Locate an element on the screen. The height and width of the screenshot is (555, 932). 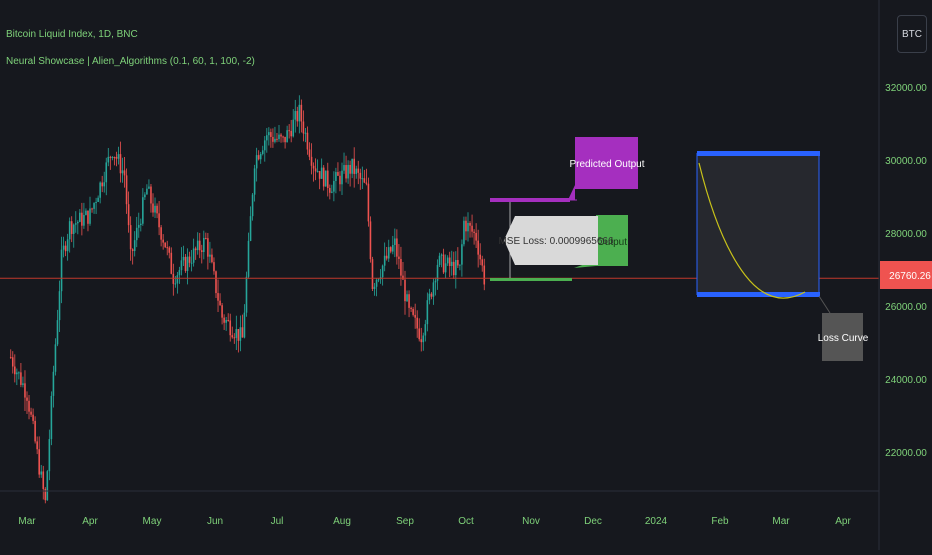
loss-curve is located at coordinates (752, 230).